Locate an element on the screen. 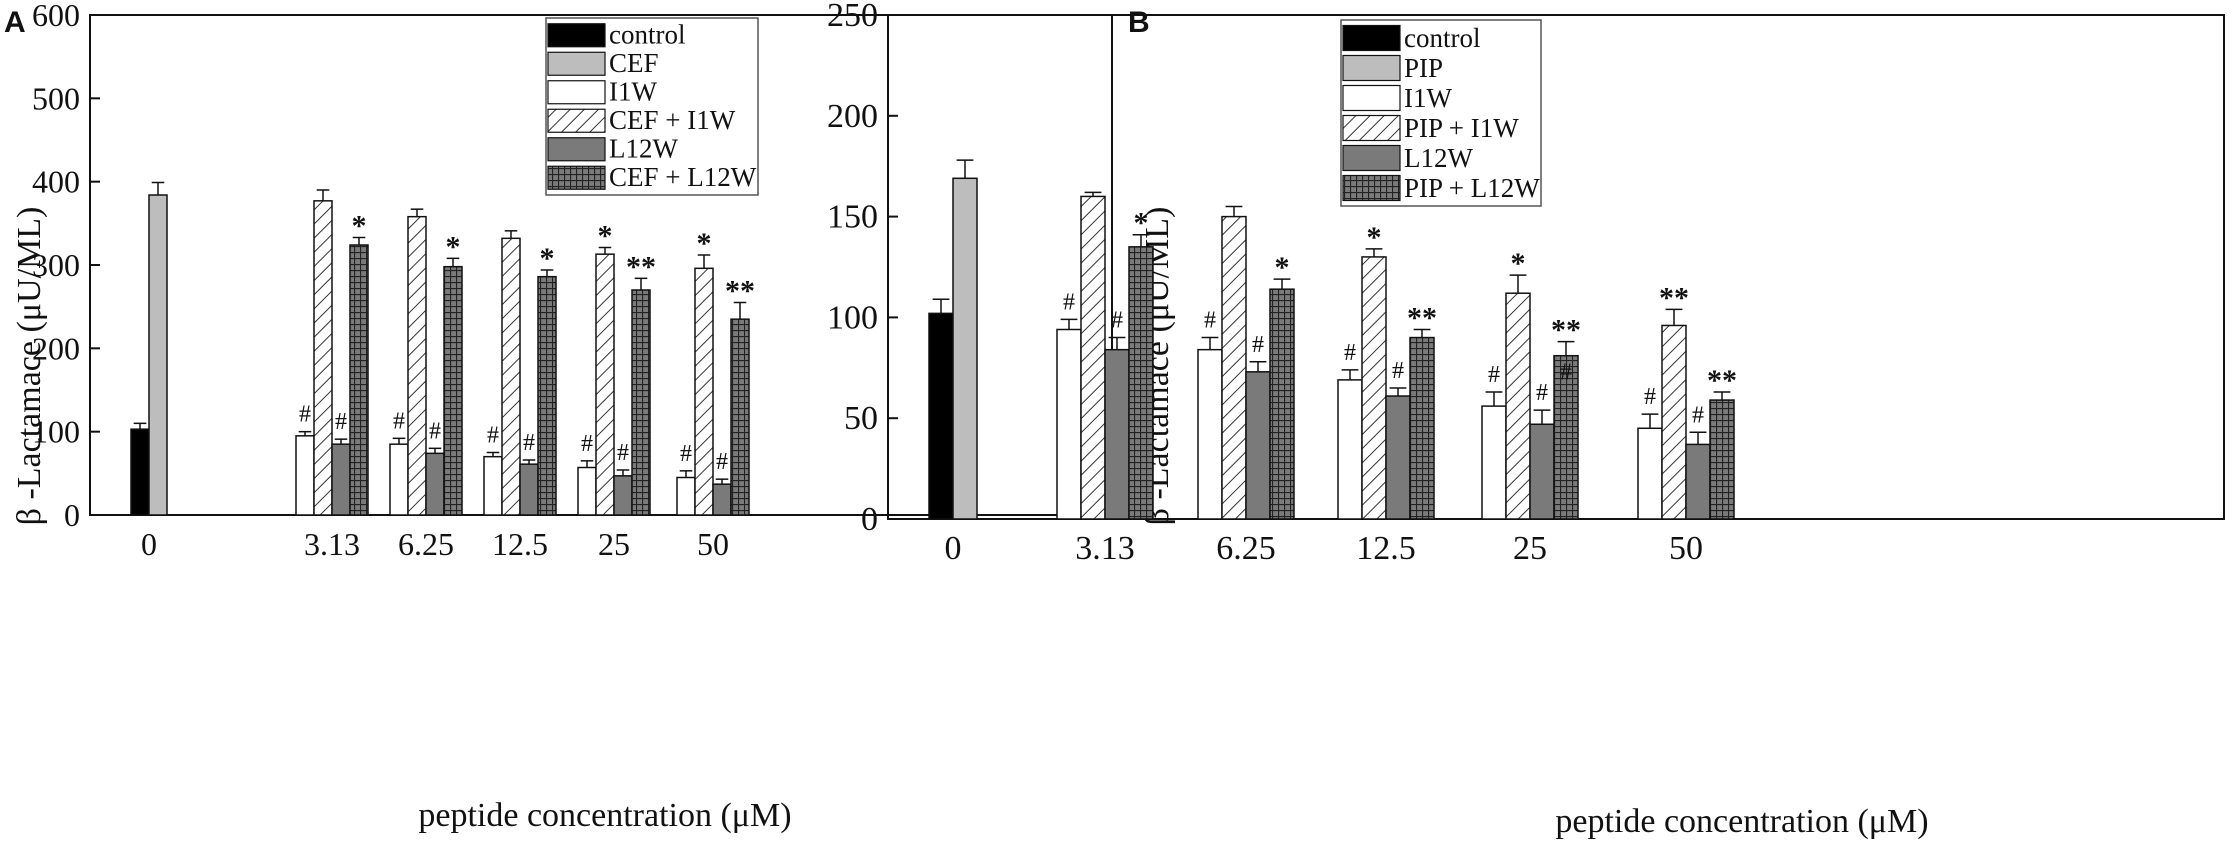  legend-label: L12W is located at coordinates (643, 149).